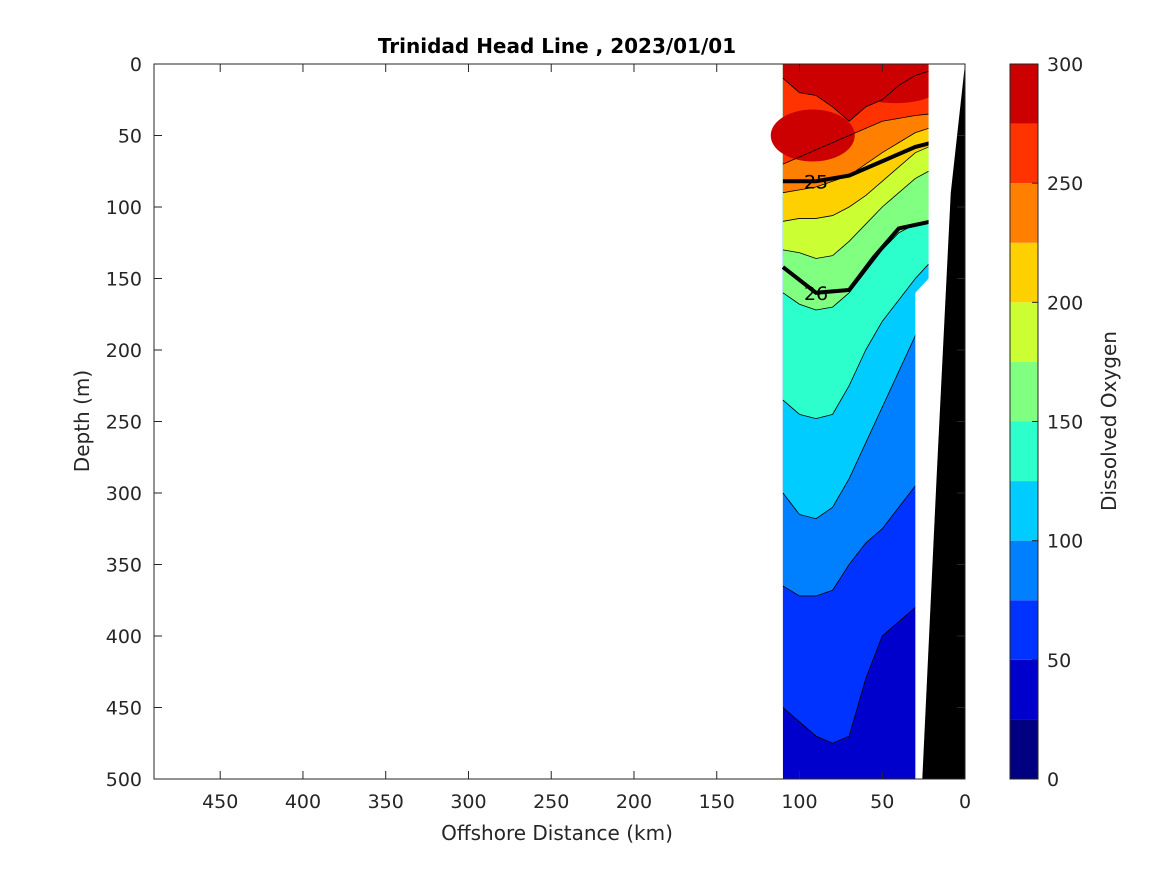 The width and height of the screenshot is (1167, 875). What do you see at coordinates (1065, 303) in the screenshot?
I see `colorbar-tick-label: 200` at bounding box center [1065, 303].